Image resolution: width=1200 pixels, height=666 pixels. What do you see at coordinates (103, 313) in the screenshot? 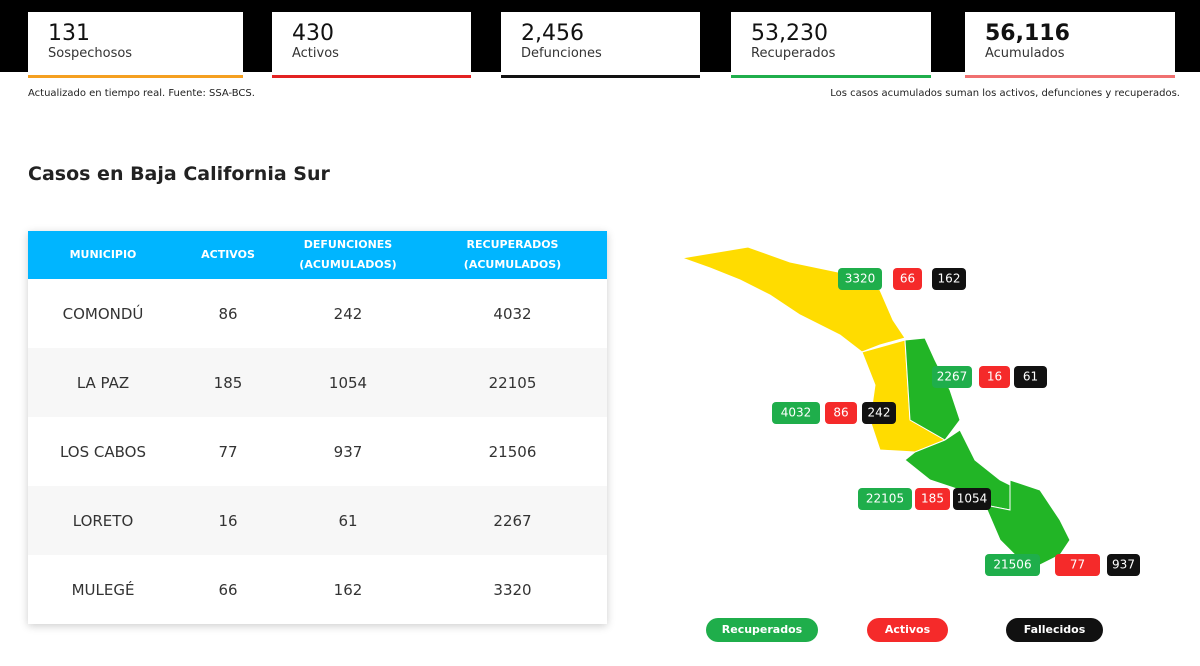
I see `table-cell: COMONDÚ` at bounding box center [103, 313].